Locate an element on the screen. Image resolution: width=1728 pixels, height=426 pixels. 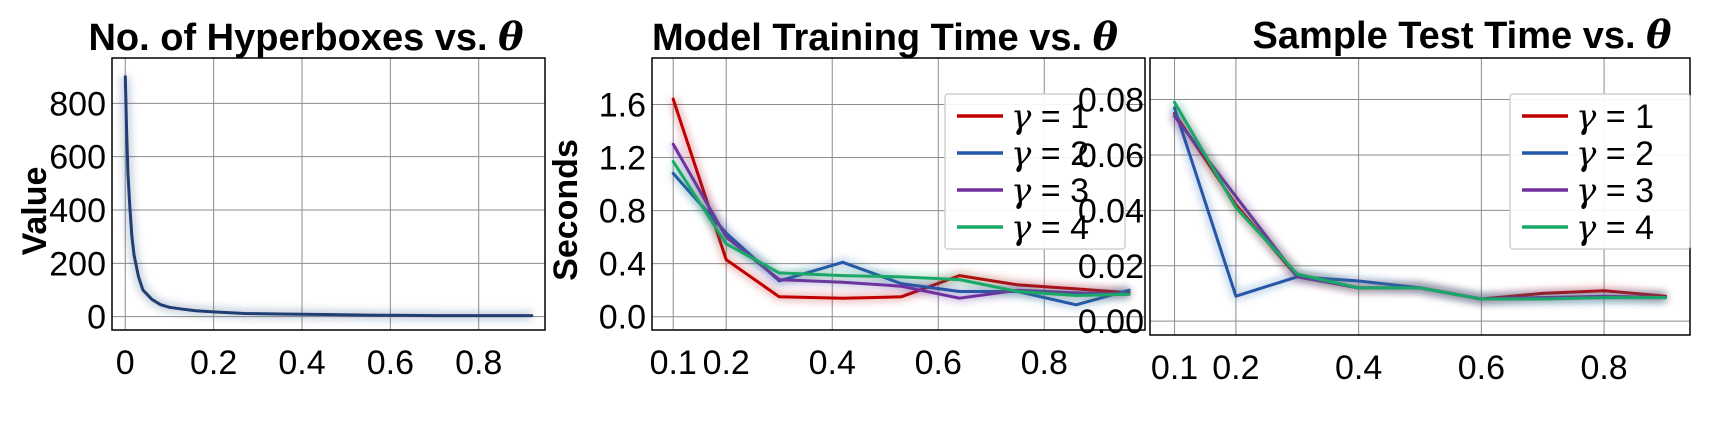
training-time-legend-value: = 2 is located at coordinates (1060, 154).